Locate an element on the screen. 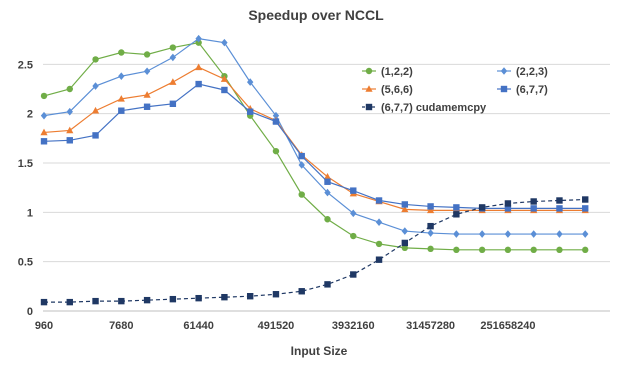 This screenshot has width=633, height=367. chart-title: Speedup over NCCL is located at coordinates (316, 15).